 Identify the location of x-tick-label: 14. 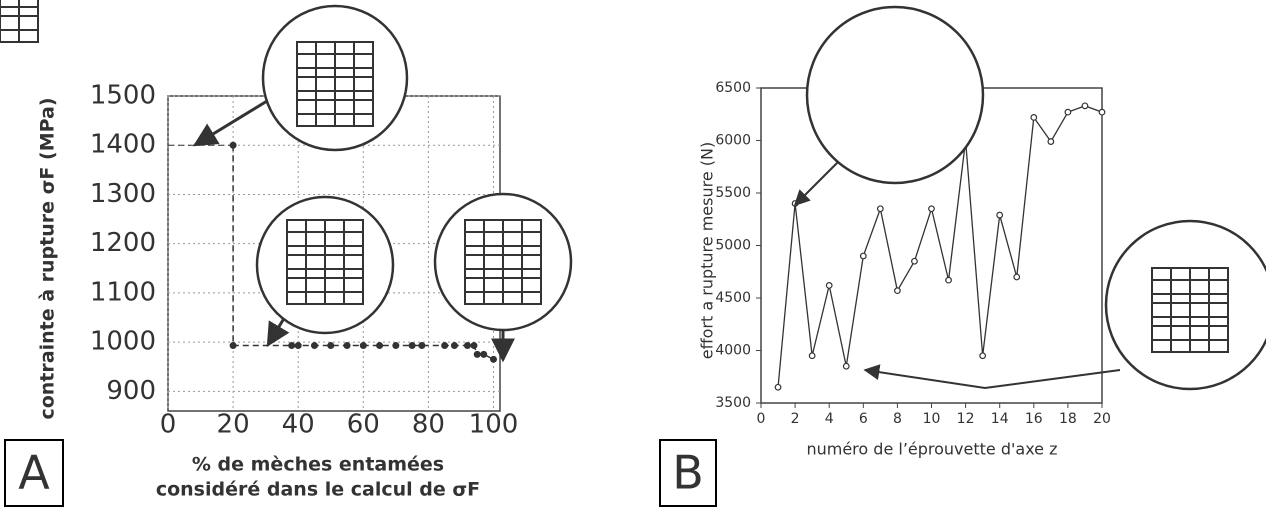
(1000, 419).